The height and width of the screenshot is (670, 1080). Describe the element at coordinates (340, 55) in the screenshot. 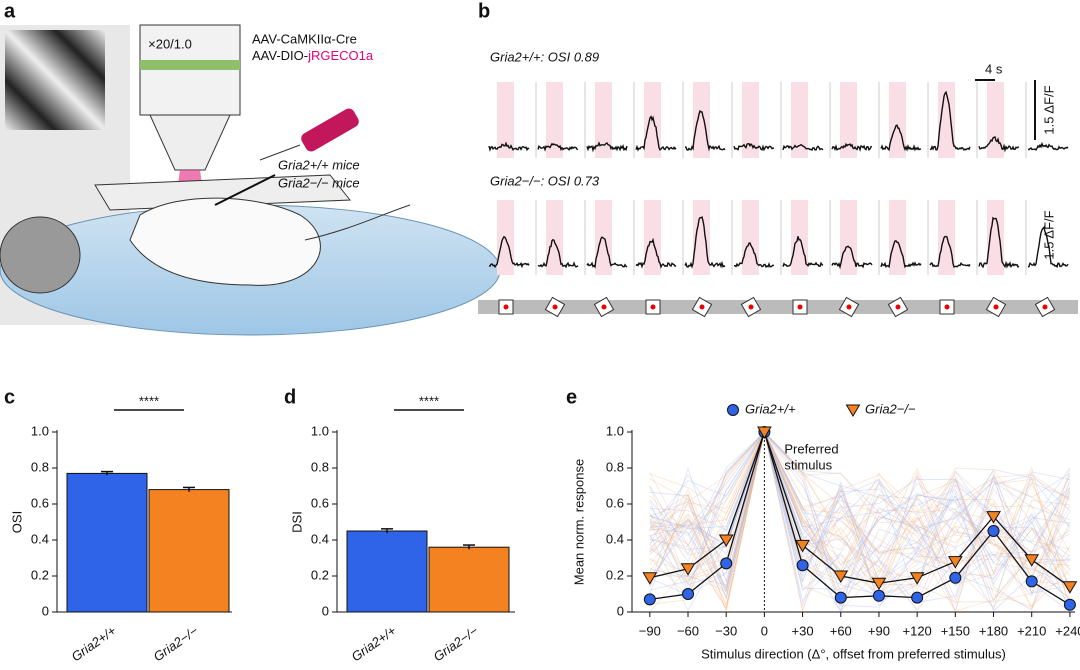

I see `virus-label: jRGECO1a` at that location.